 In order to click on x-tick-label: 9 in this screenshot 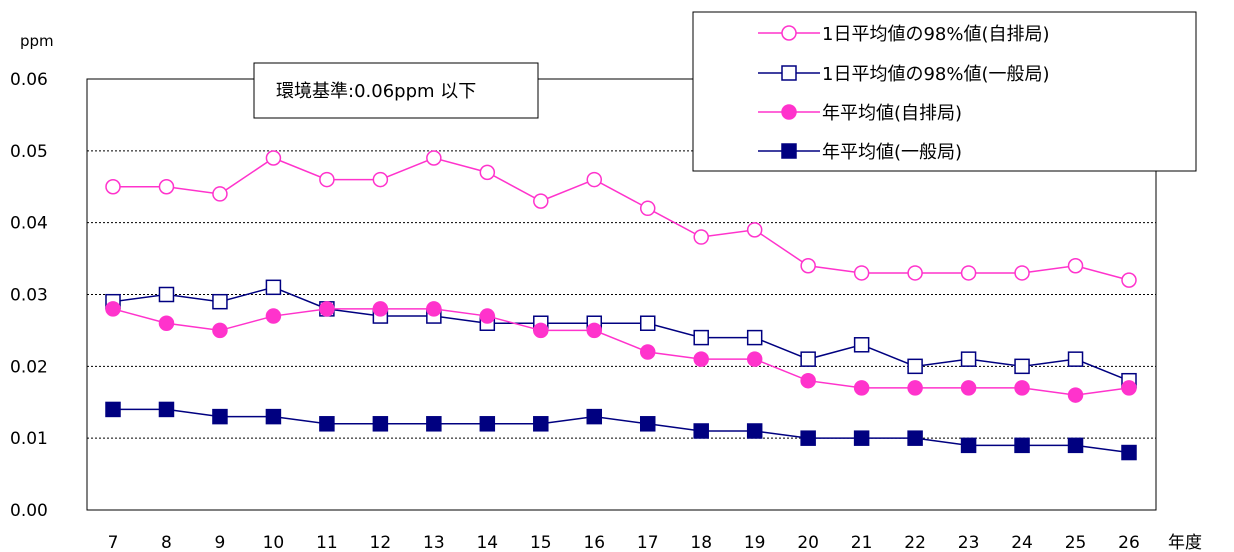, I will do `click(220, 542)`.